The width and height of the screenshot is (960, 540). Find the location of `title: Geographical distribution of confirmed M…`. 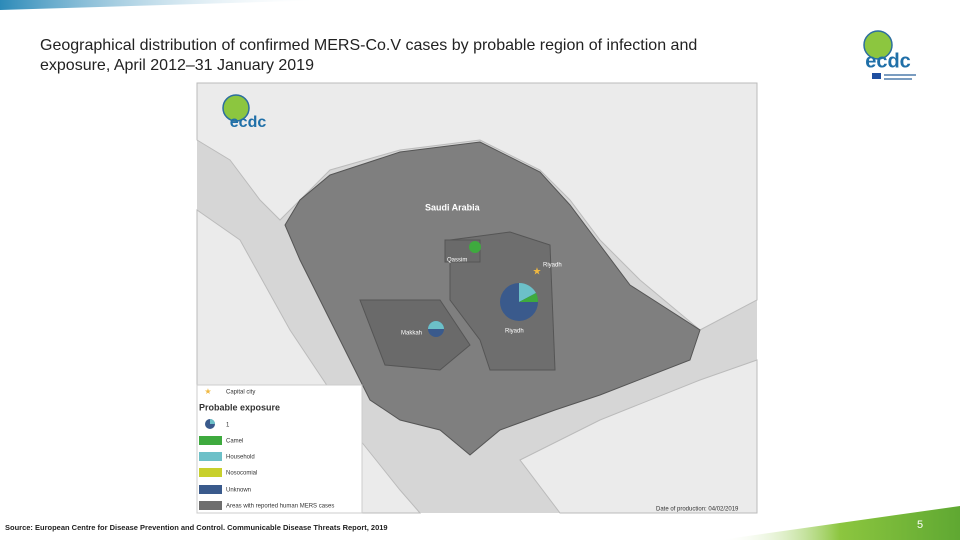

title: Geographical distribution of confirmed M… is located at coordinates (368, 45).